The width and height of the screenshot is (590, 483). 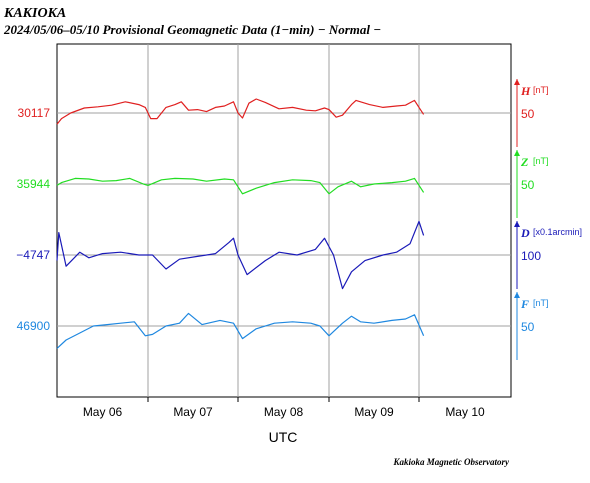 What do you see at coordinates (34, 113) in the screenshot?
I see `baseline-label-h: 30117` at bounding box center [34, 113].